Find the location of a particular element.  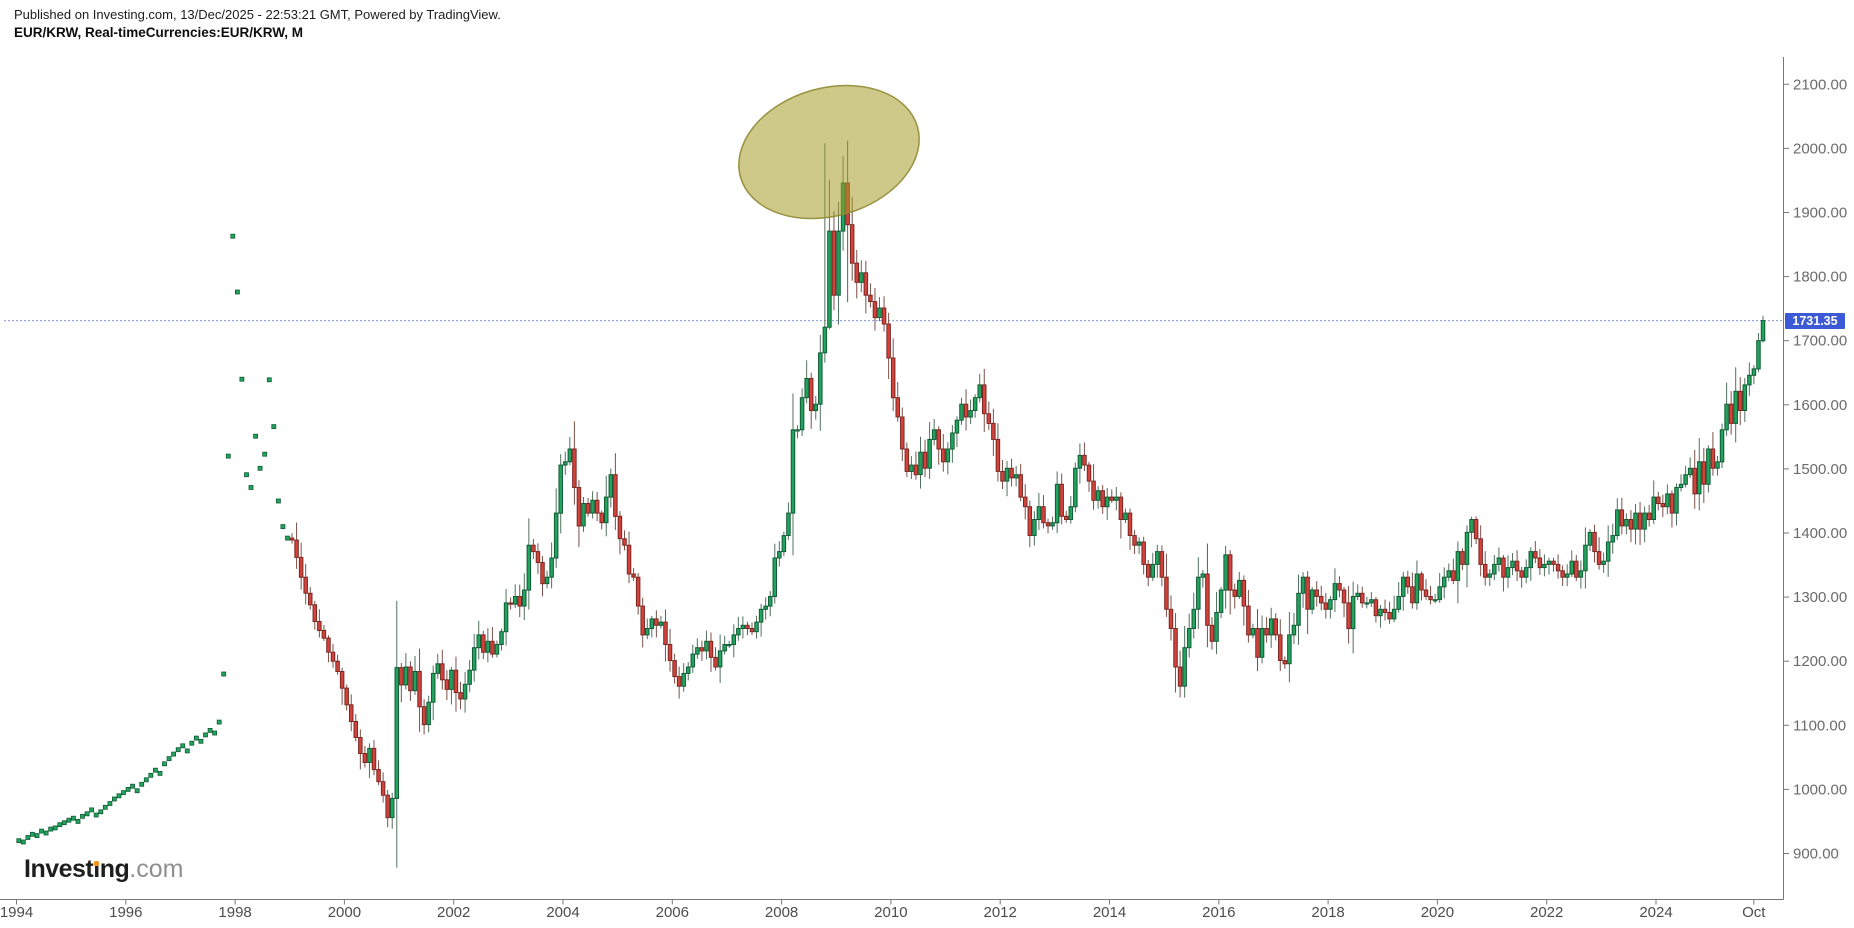

price-axis-label: 1200.00 is located at coordinates (1820, 661).